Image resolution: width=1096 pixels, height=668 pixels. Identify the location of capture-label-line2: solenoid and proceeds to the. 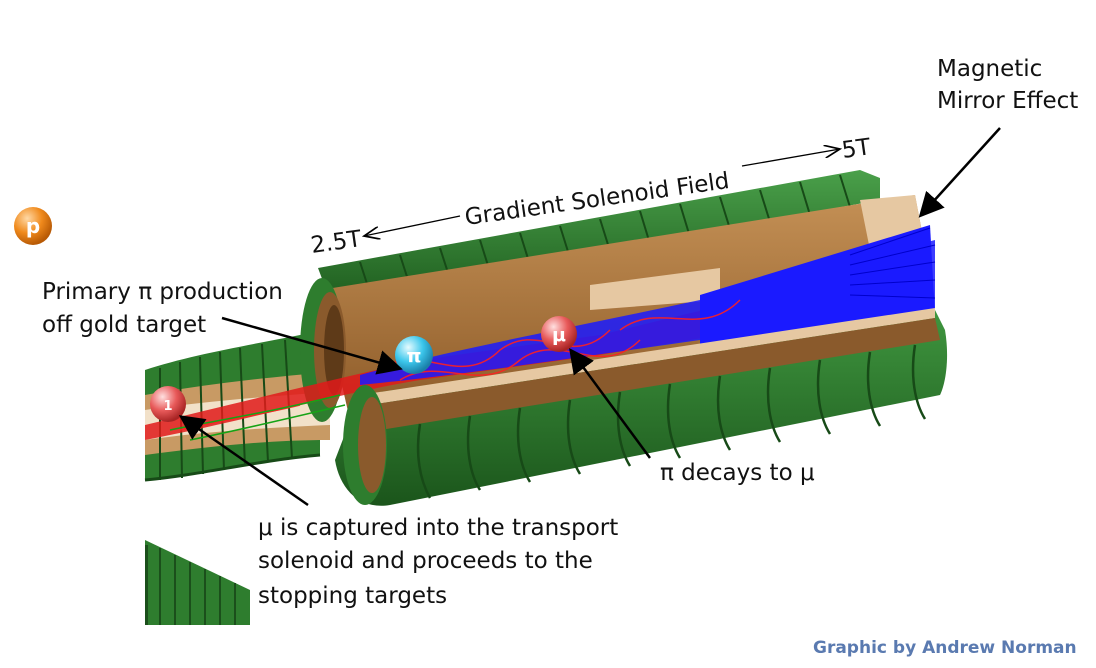
(425, 561).